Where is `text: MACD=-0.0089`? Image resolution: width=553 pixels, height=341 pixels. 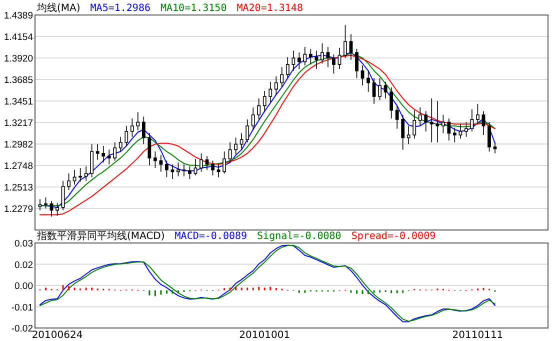
text: MACD=-0.0089 is located at coordinates (211, 236).